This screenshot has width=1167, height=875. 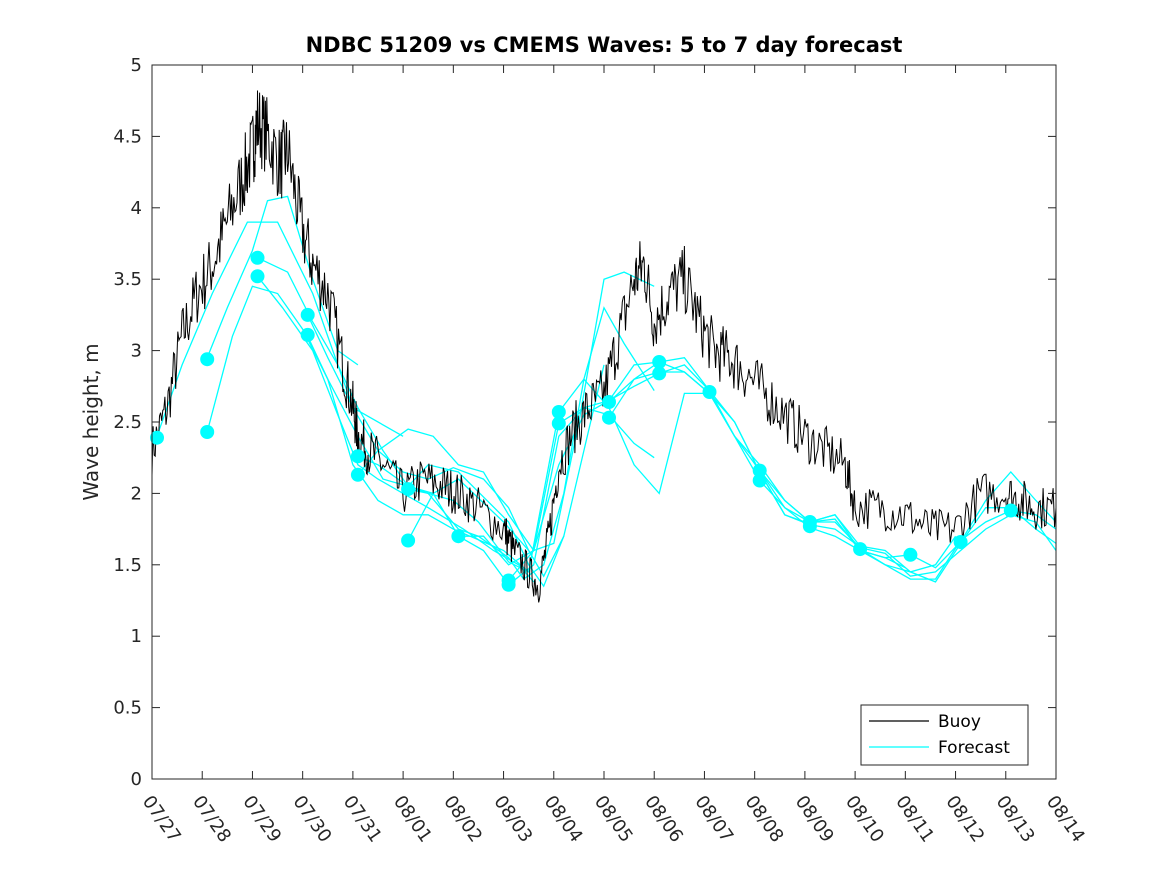 What do you see at coordinates (136, 636) in the screenshot?
I see `y-tick-label: 1` at bounding box center [136, 636].